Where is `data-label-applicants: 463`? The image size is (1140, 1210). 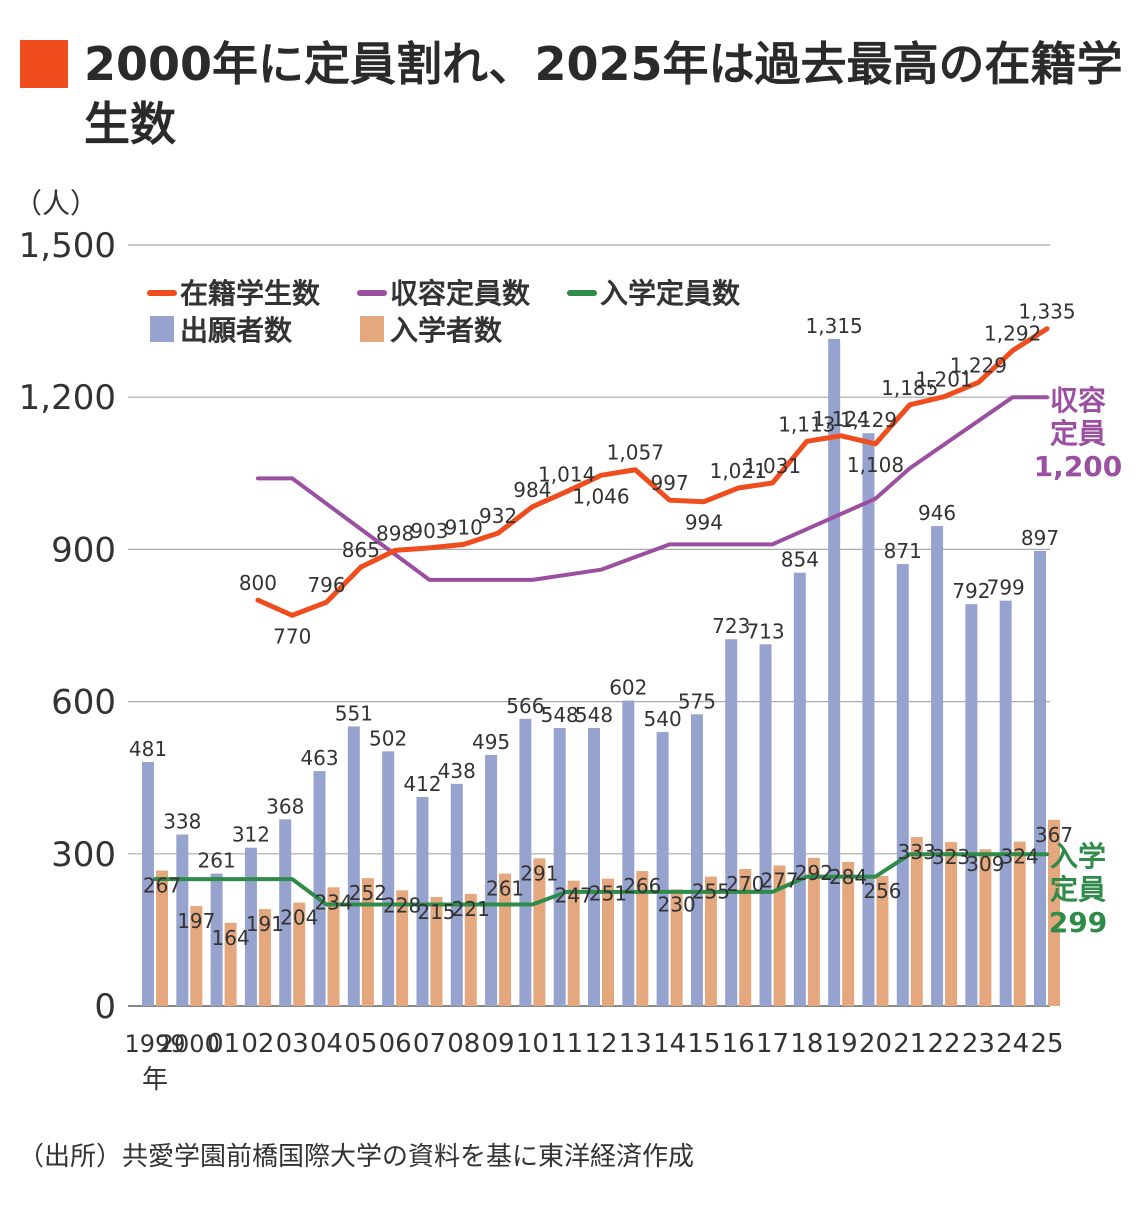
data-label-applicants: 463 is located at coordinates (319, 758).